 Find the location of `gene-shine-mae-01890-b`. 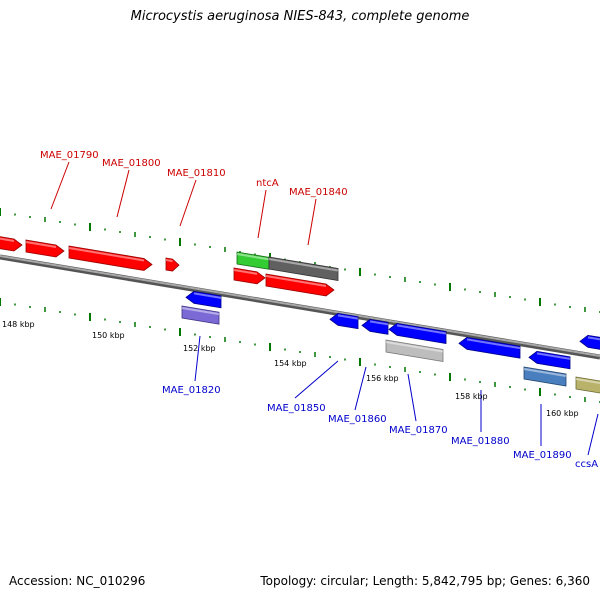

gene-shine-mae-01890-b is located at coordinates (545, 372).